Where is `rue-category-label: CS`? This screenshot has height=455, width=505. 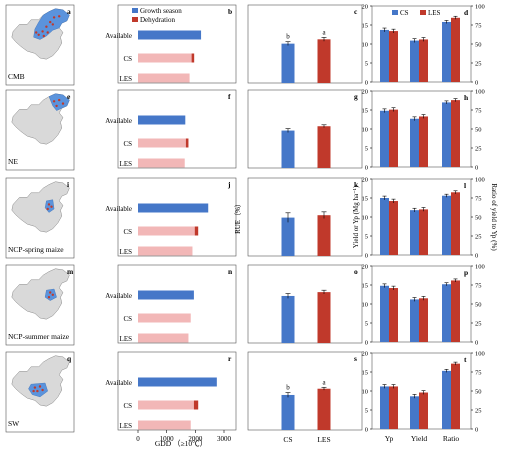 rue-category-label: CS is located at coordinates (287, 439).